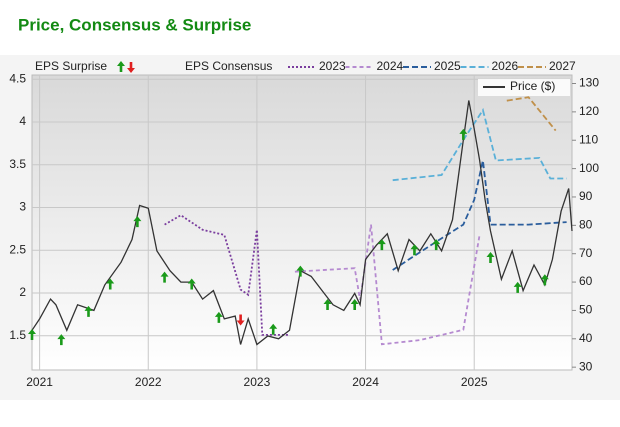 The image size is (620, 427). I want to click on legend-label: 2023, so click(332, 66).